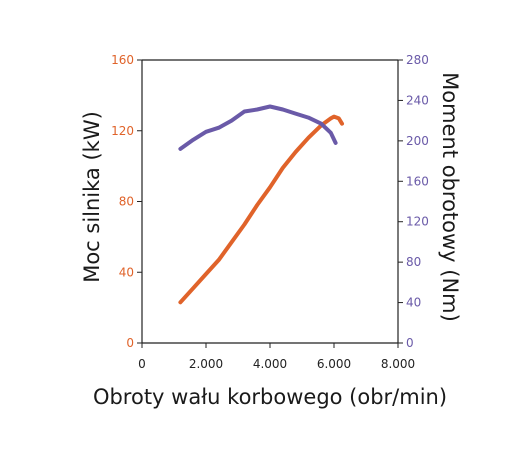  What do you see at coordinates (417, 100) in the screenshot?
I see `right-tick-label: 240` at bounding box center [417, 100].